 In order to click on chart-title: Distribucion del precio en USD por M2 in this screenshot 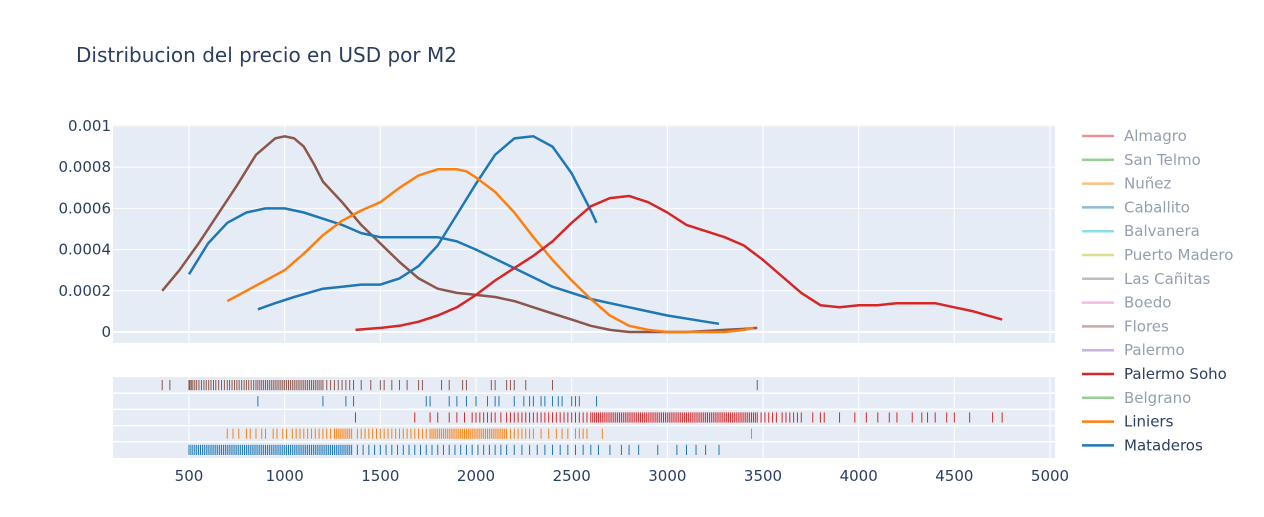, I will do `click(266, 55)`.